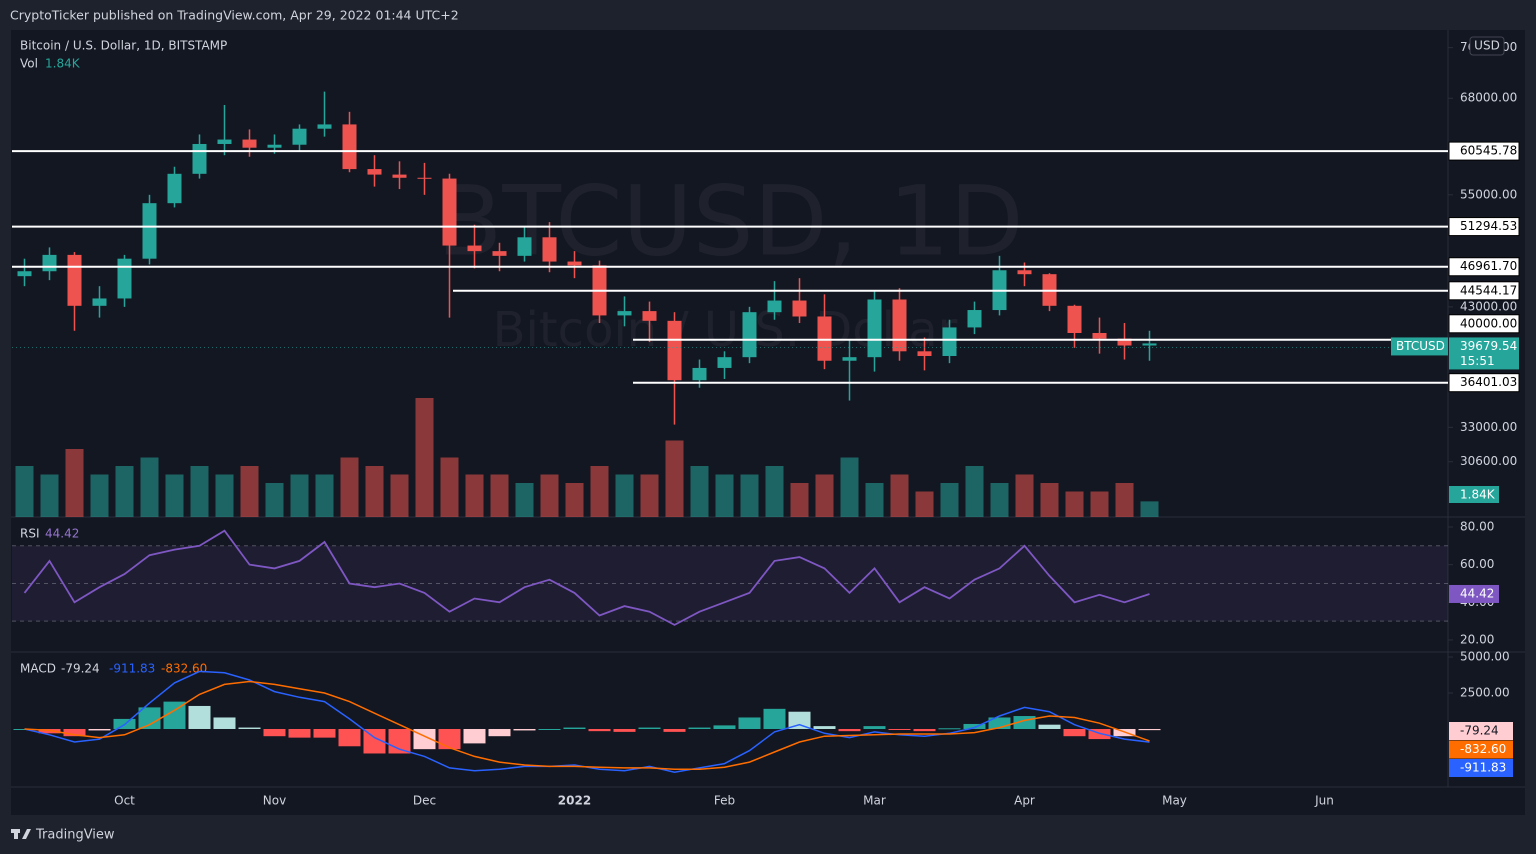 This screenshot has height=854, width=1536. I want to click on x-tick-label: Apr, so click(1024, 801).